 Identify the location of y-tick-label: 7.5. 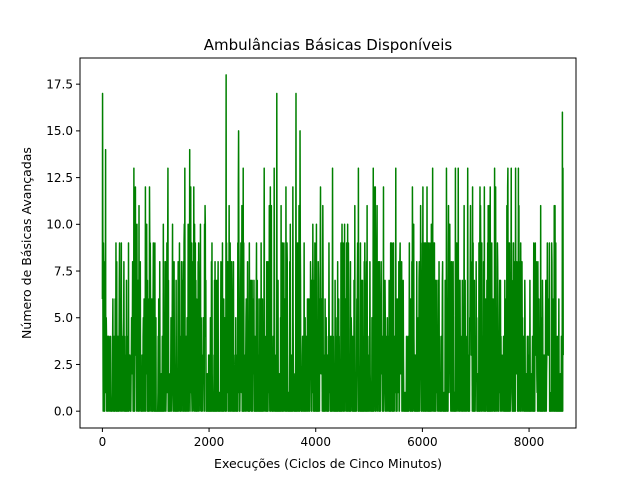
(63, 271).